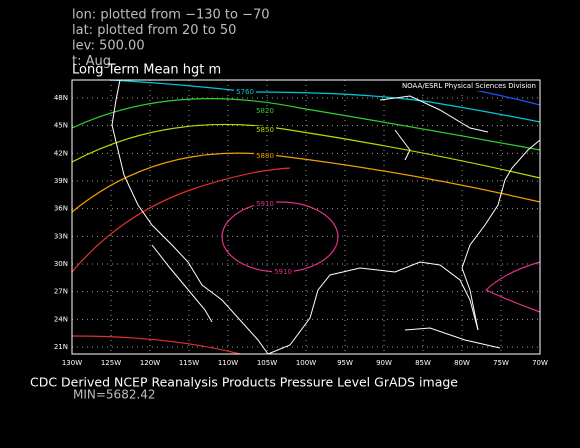 The height and width of the screenshot is (448, 580). Describe the element at coordinates (264, 182) in the screenshot. I see `contour-labels: 5760 5820 5850 5880 5910 5910` at that location.